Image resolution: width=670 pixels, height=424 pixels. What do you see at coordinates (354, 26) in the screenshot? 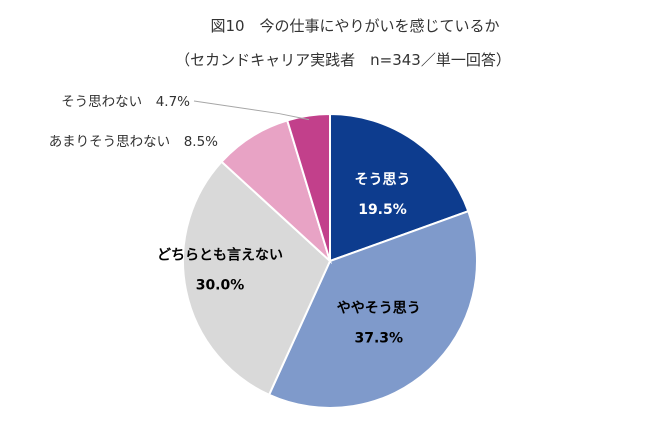
I see `chart-title: 図10 今の仕事にやりがいを感じているか` at bounding box center [354, 26].